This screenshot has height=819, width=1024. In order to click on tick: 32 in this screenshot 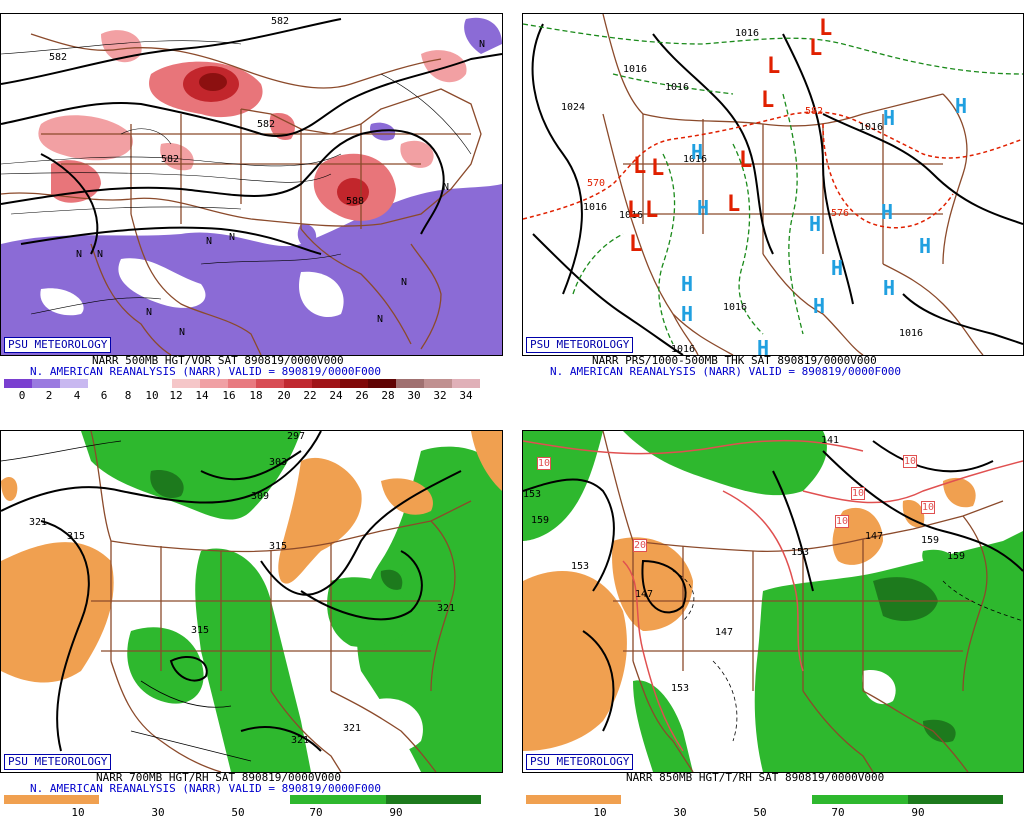, I will do `click(440, 395)`.